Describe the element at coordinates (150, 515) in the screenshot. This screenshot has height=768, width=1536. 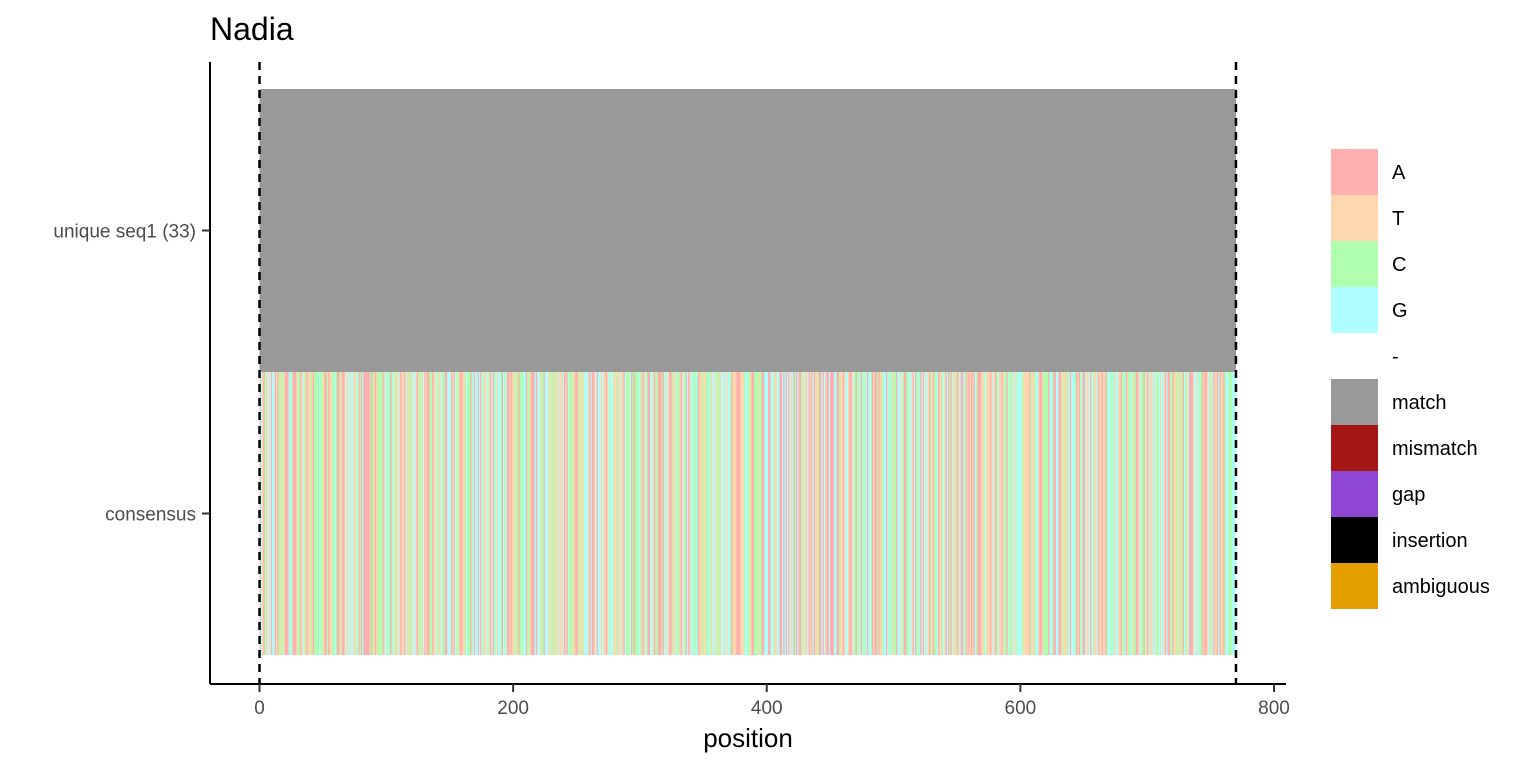
I see `y-tick-label: consensus` at that location.